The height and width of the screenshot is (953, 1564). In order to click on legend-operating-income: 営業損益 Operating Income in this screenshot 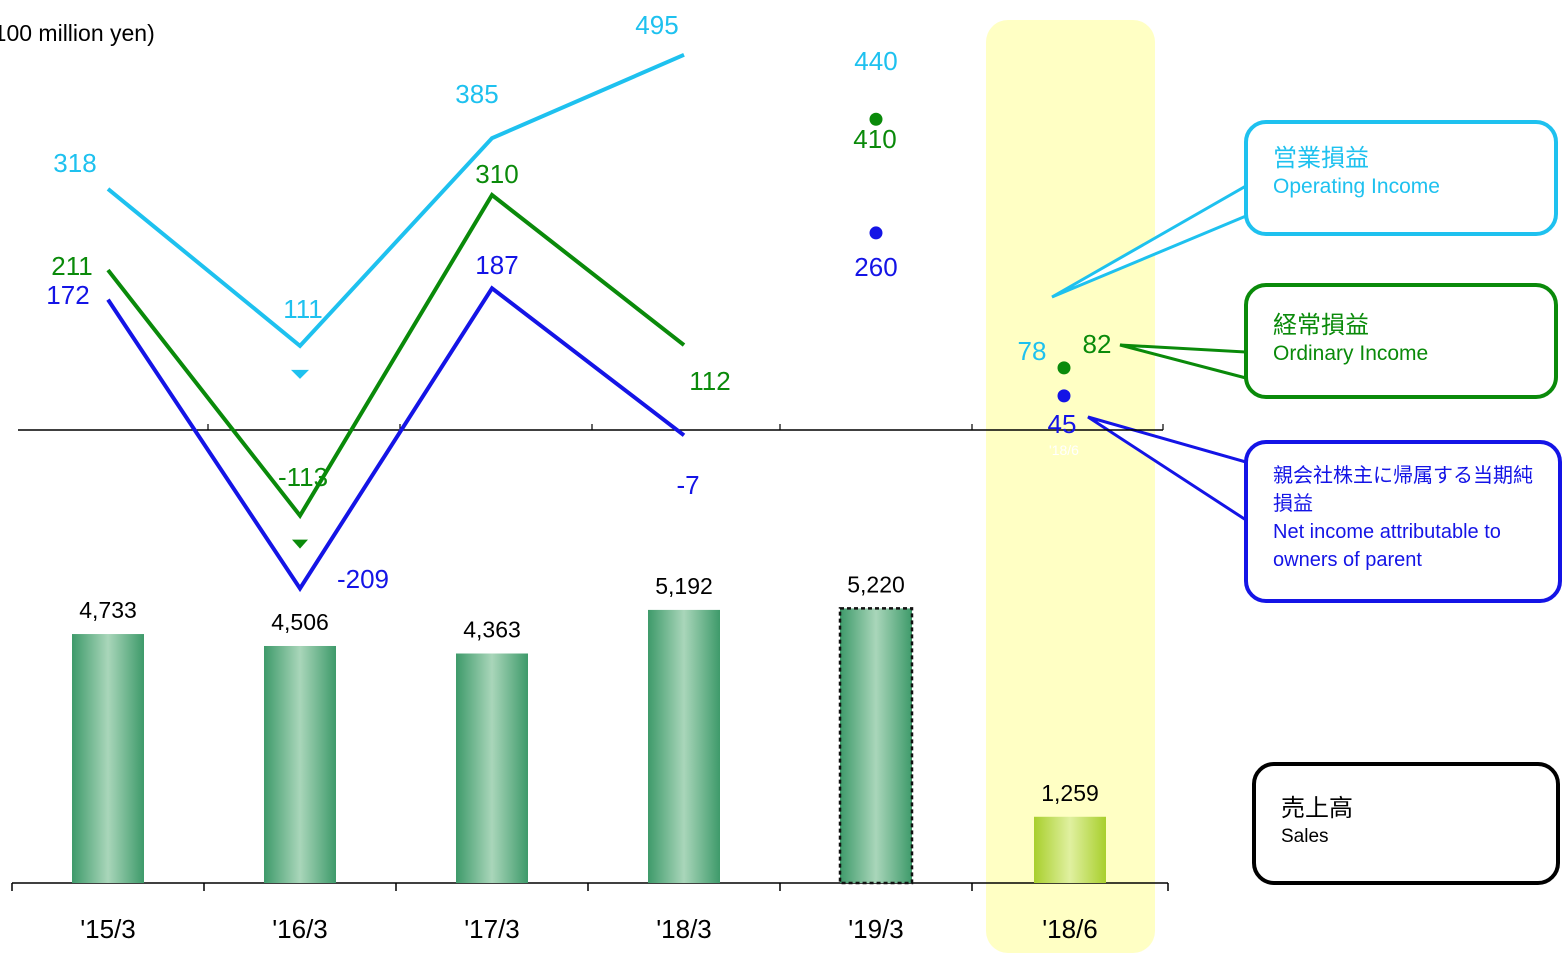, I will do `click(1401, 178)`.